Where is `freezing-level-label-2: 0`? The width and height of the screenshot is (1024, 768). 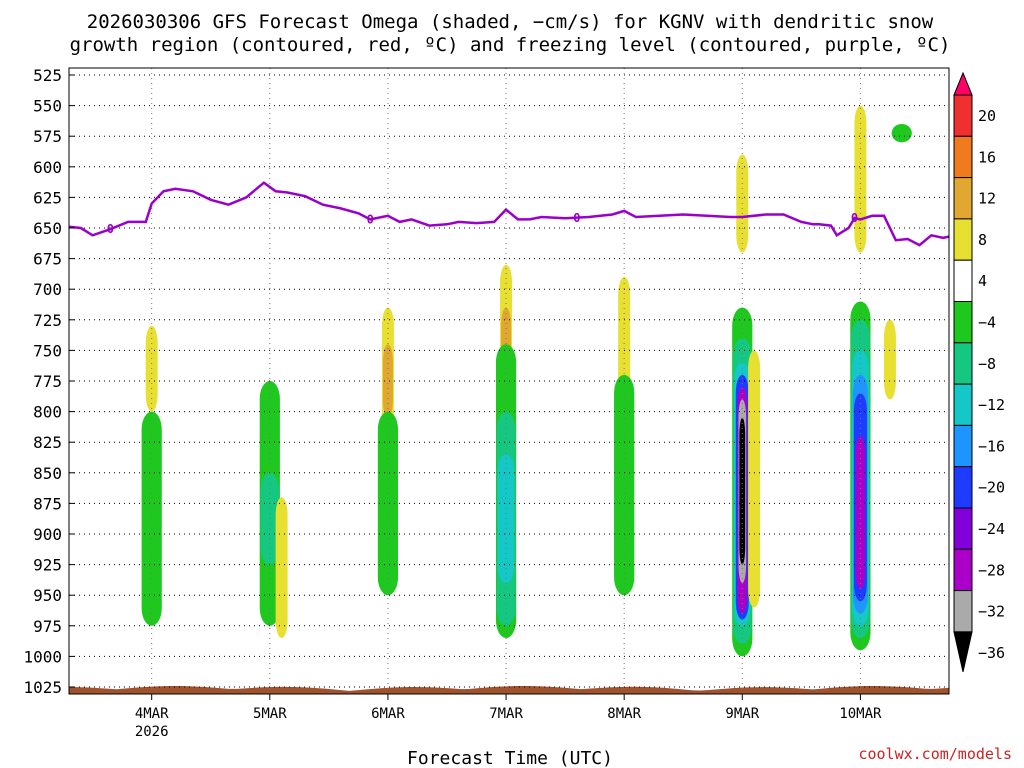 freezing-level-label-2: 0 is located at coordinates (576, 218).